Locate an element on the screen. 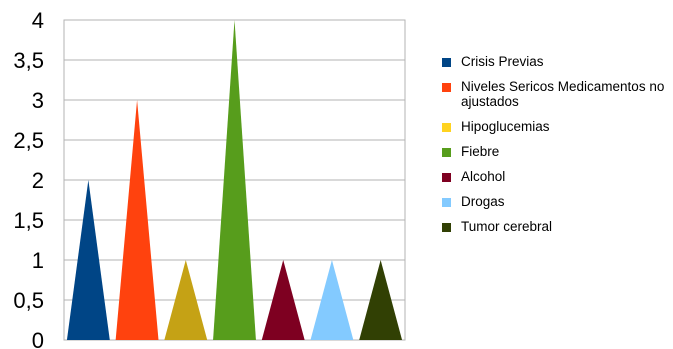  legend-label: Alcohol is located at coordinates (483, 176).